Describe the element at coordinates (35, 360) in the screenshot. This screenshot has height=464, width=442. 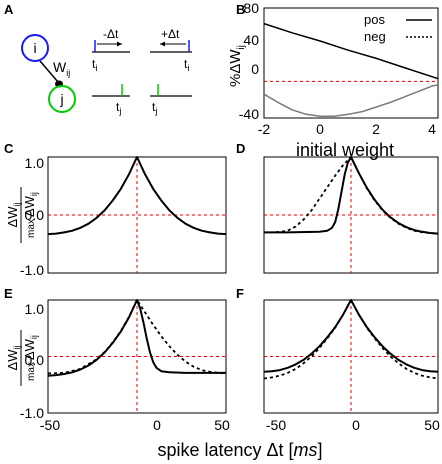
I see `panel-e-ytick-label: 0.0` at that location.